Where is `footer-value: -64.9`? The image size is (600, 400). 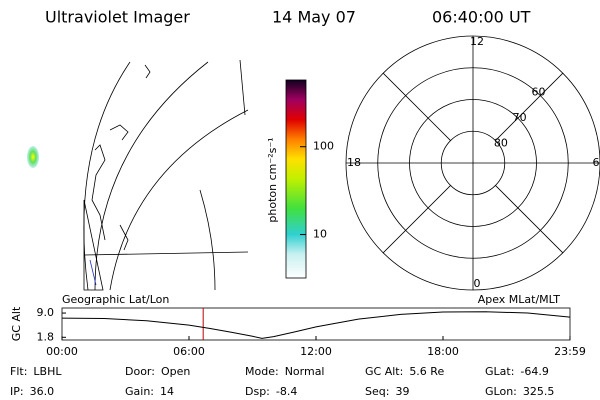
footer-value: -64.9 is located at coordinates (534, 371).